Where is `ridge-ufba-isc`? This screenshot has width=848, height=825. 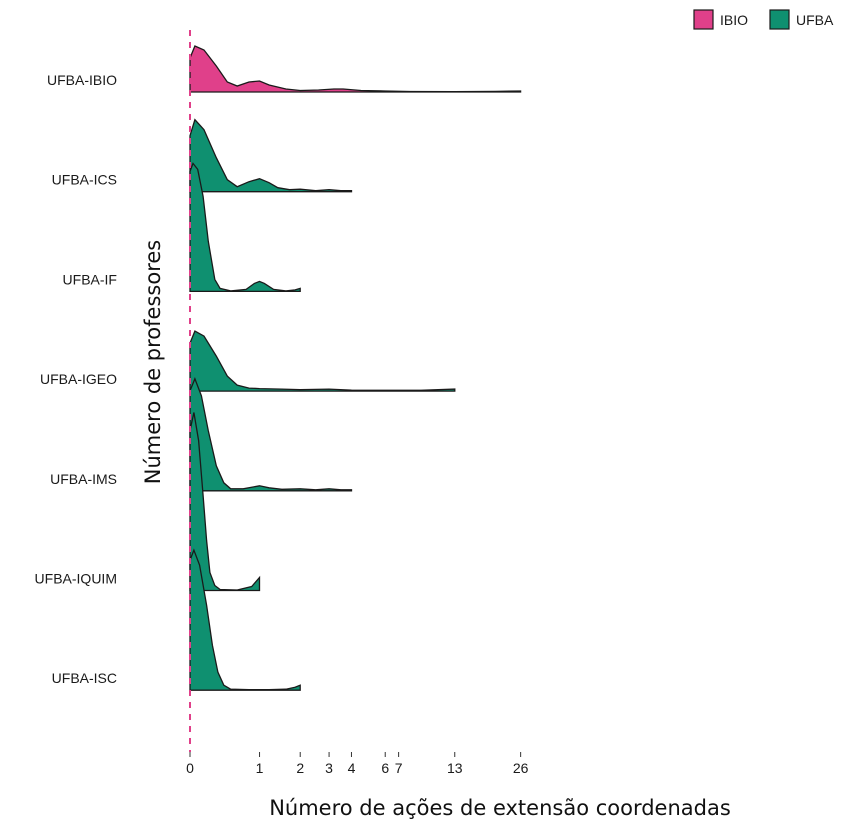 ridge-ufba-isc is located at coordinates (245, 619).